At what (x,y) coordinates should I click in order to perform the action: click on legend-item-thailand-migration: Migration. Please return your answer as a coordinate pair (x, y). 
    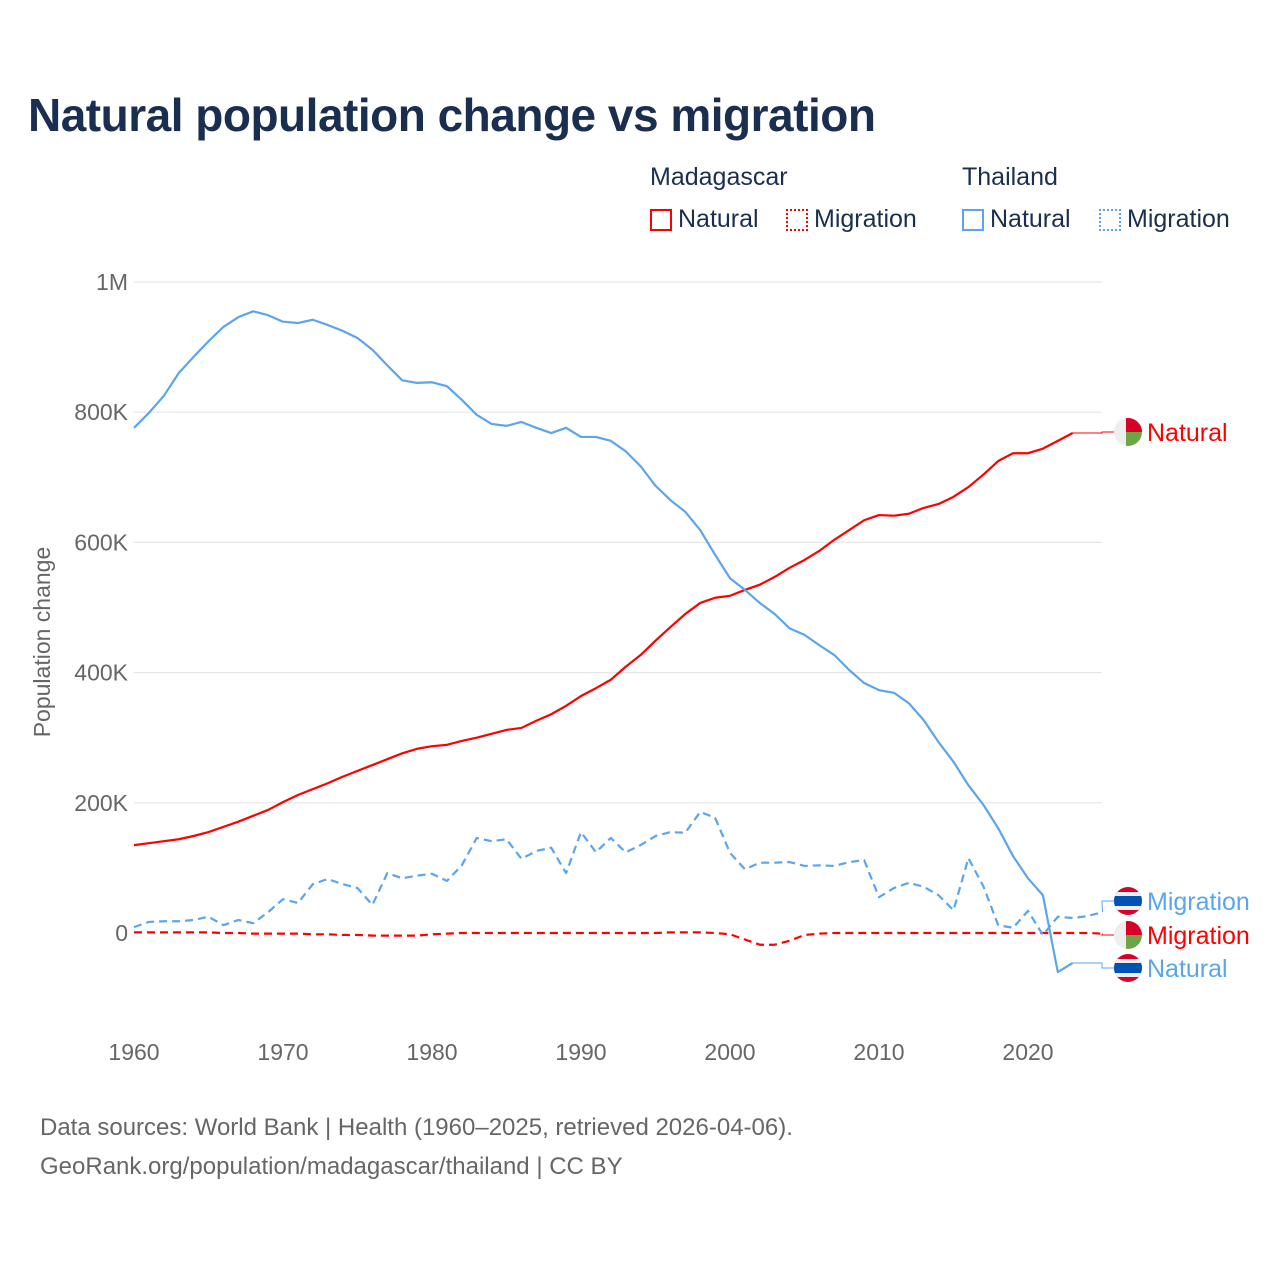
    Looking at the image, I should click on (1164, 219).